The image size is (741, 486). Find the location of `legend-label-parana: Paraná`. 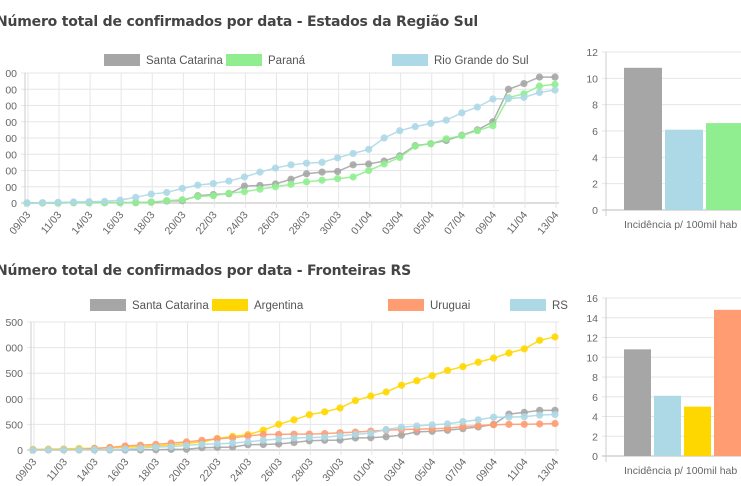

legend-label-parana: Paraná is located at coordinates (287, 61).